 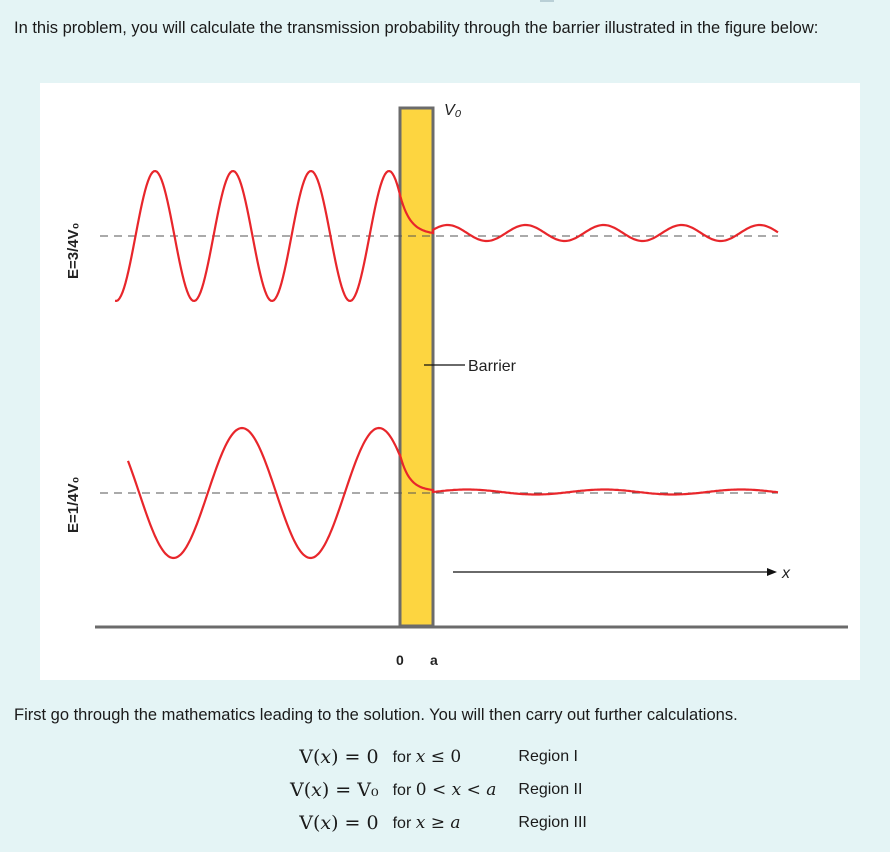 What do you see at coordinates (334, 789) in the screenshot?
I see `potential-equation: V(𝑥) = V₀` at bounding box center [334, 789].